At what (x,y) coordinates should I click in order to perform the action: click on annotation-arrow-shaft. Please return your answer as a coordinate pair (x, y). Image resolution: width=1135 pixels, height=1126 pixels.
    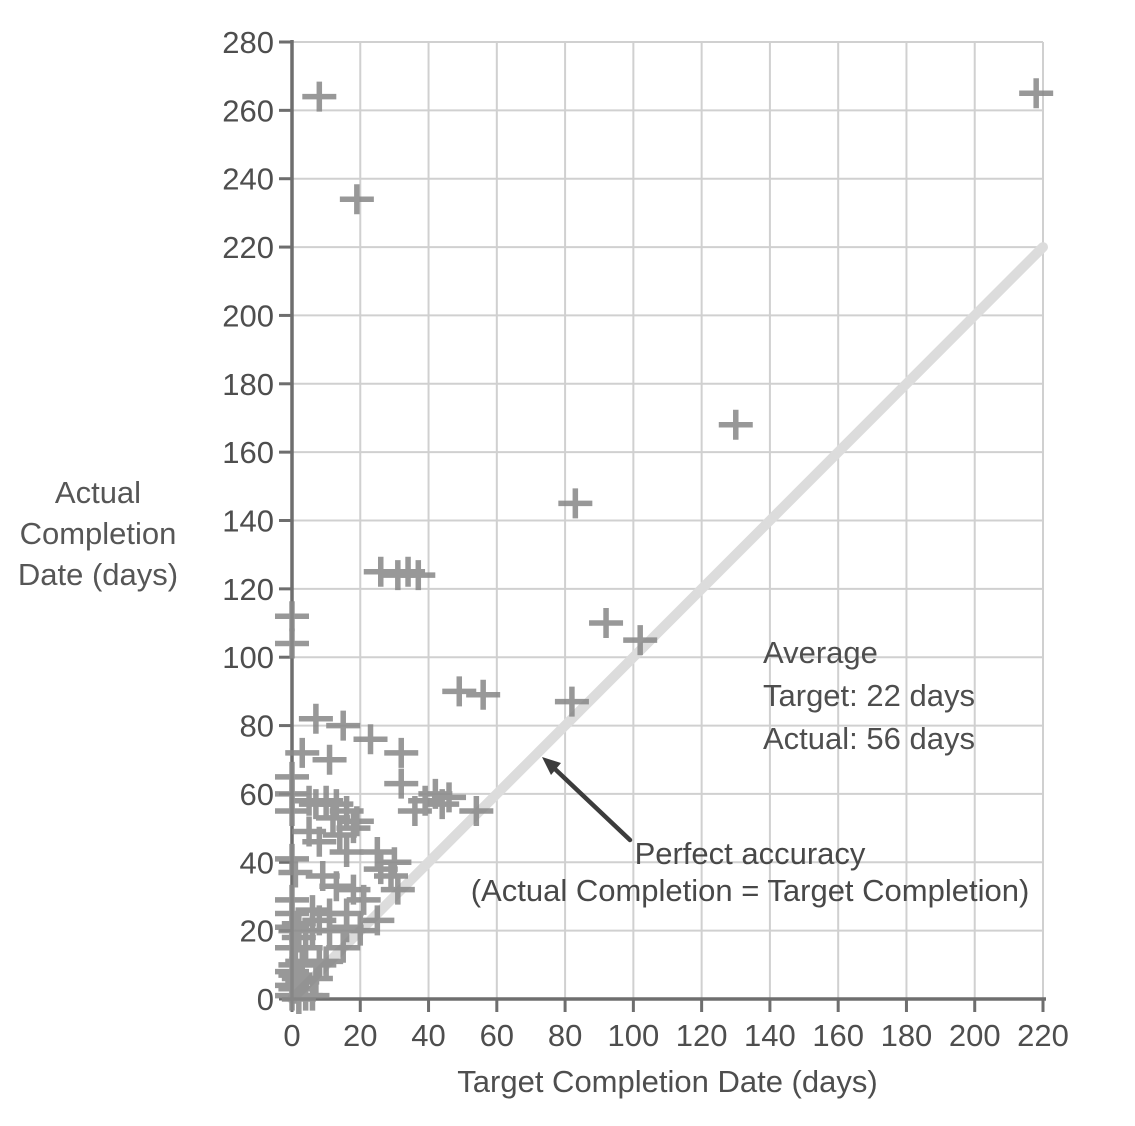
    Looking at the image, I should click on (593, 805).